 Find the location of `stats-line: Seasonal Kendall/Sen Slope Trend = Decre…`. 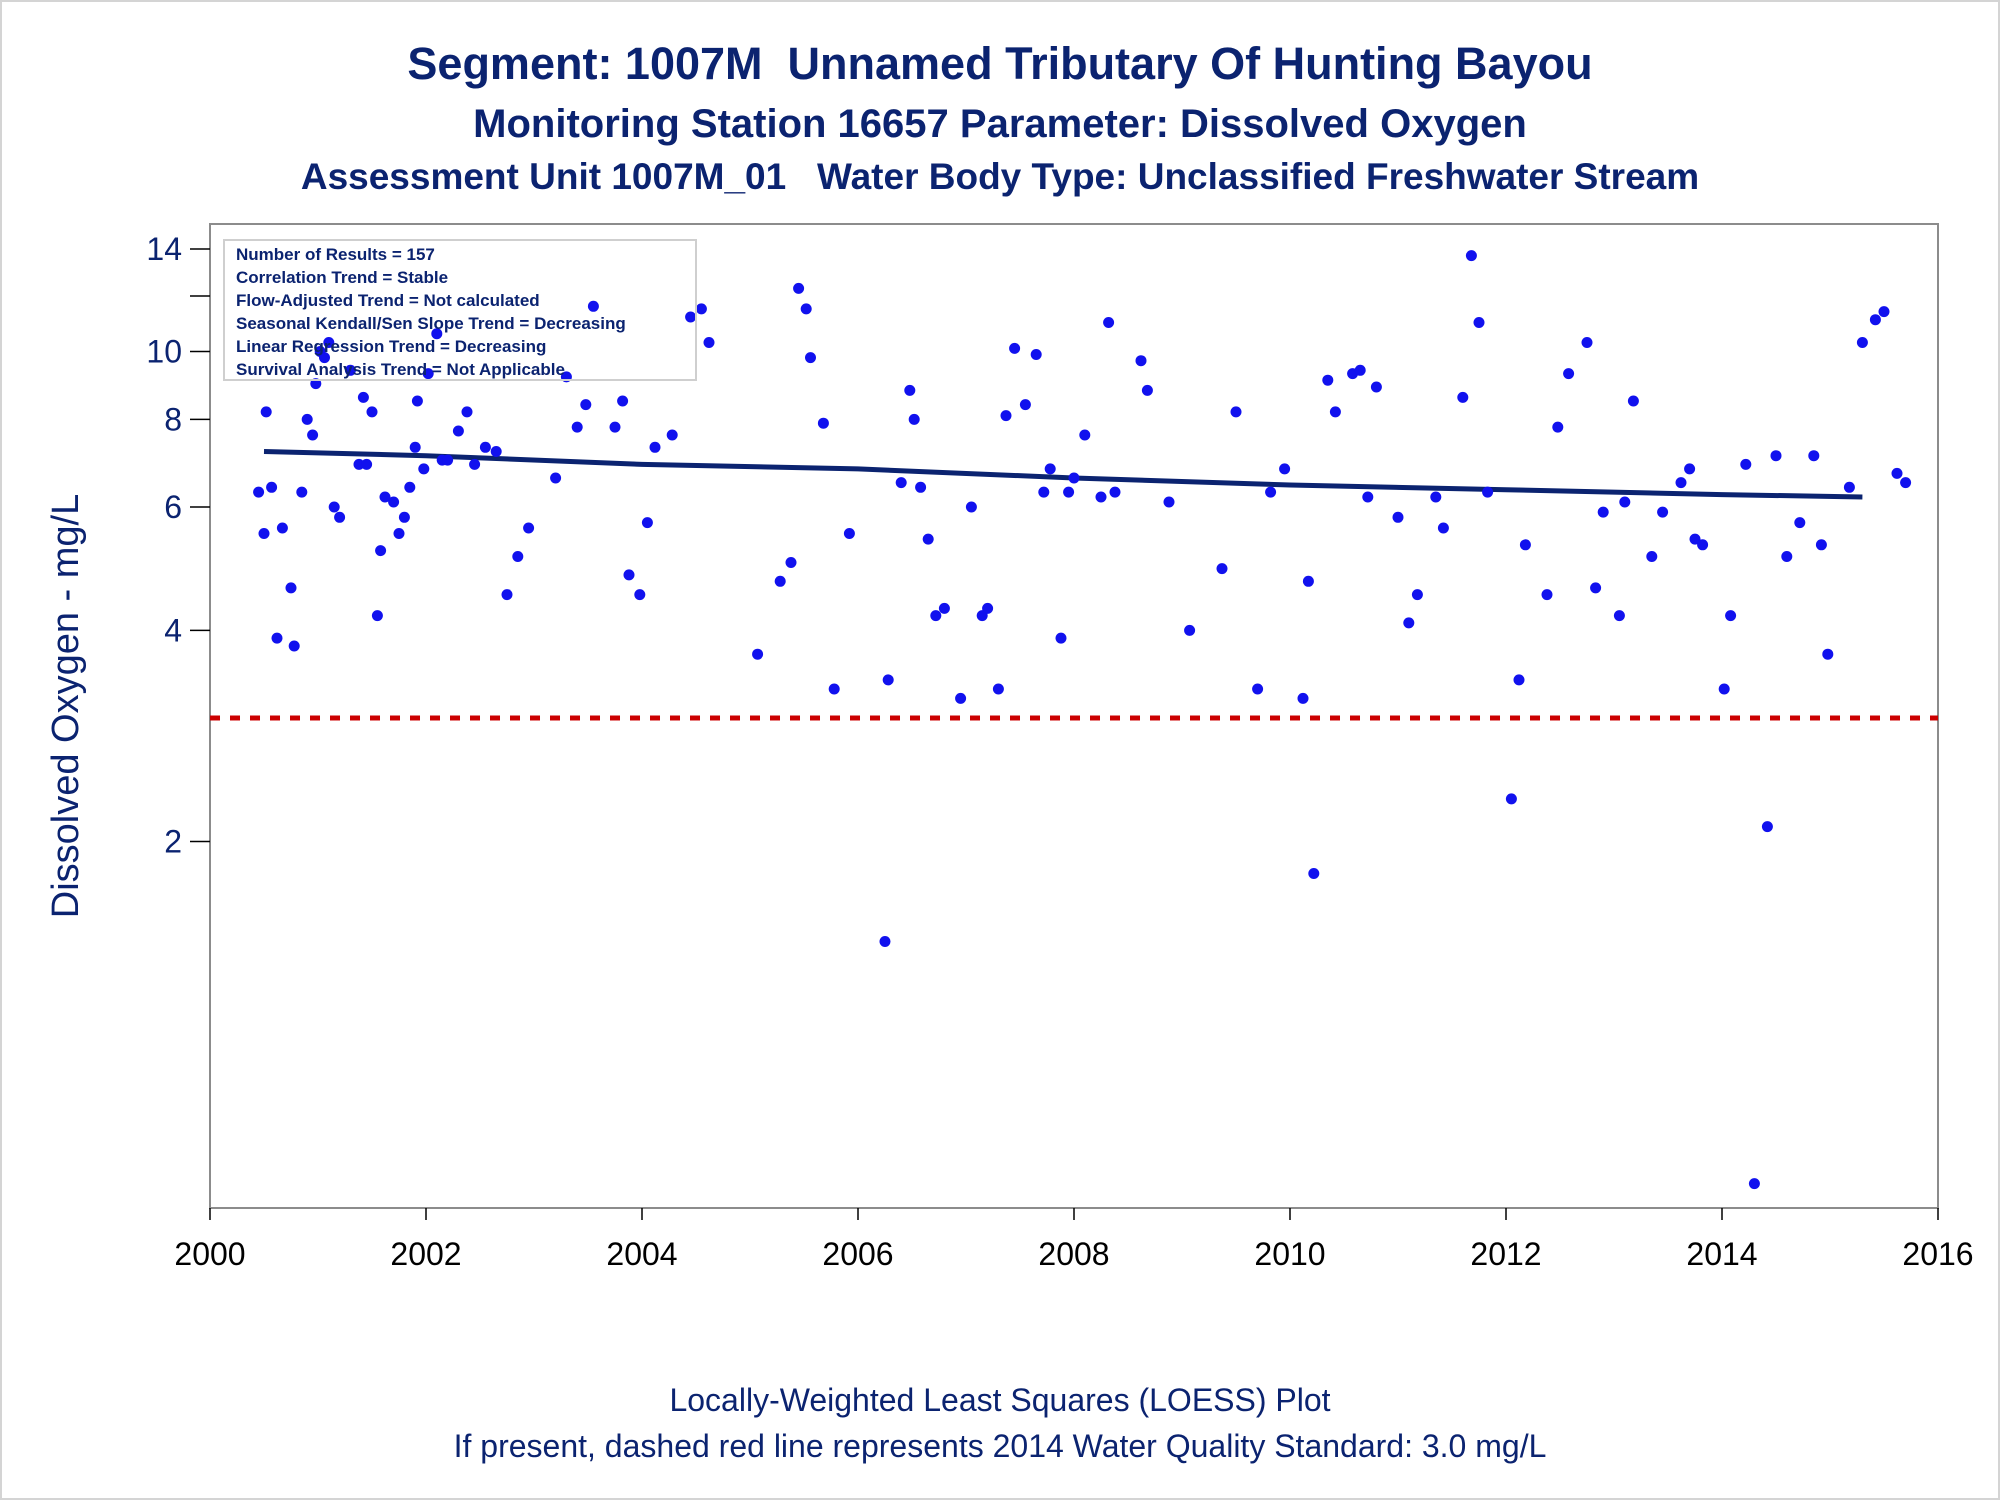

stats-line: Seasonal Kendall/Sen Slope Trend = Decre… is located at coordinates (431, 323).